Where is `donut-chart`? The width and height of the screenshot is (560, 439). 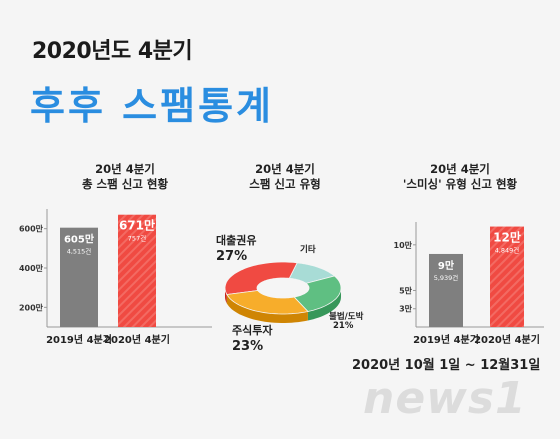 donut-chart is located at coordinates (283, 292).